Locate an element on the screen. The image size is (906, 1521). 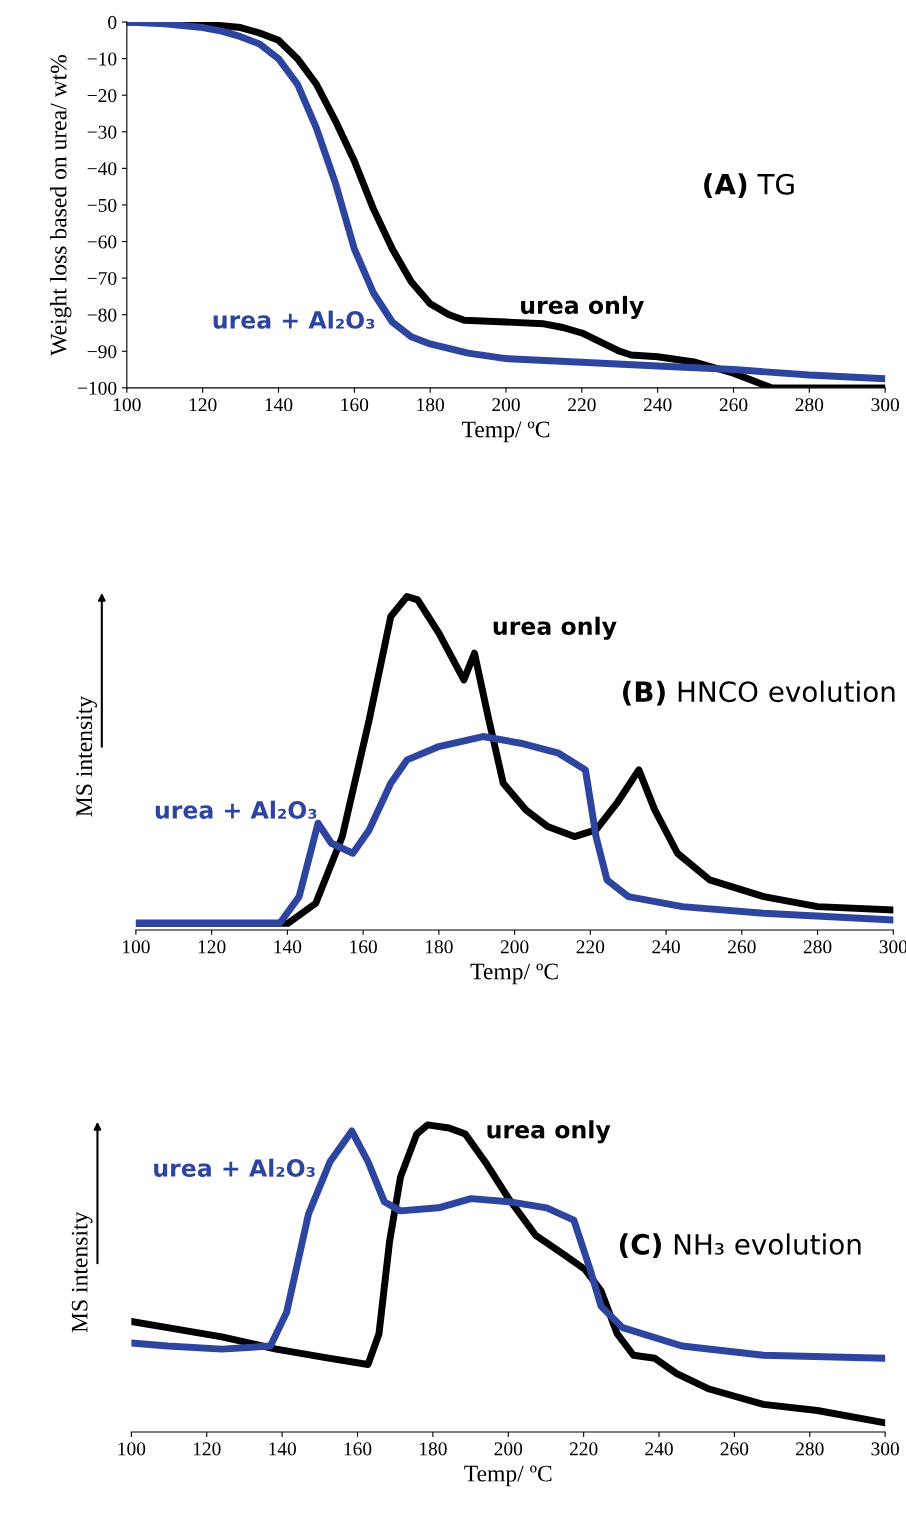
y-tick-label: −60 is located at coordinates (102, 242).